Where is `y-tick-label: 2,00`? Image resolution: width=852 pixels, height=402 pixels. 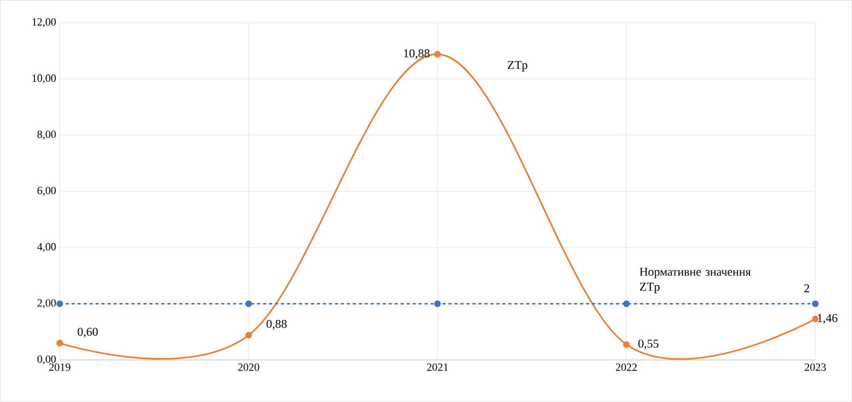 y-tick-label: 2,00 is located at coordinates (47, 303).